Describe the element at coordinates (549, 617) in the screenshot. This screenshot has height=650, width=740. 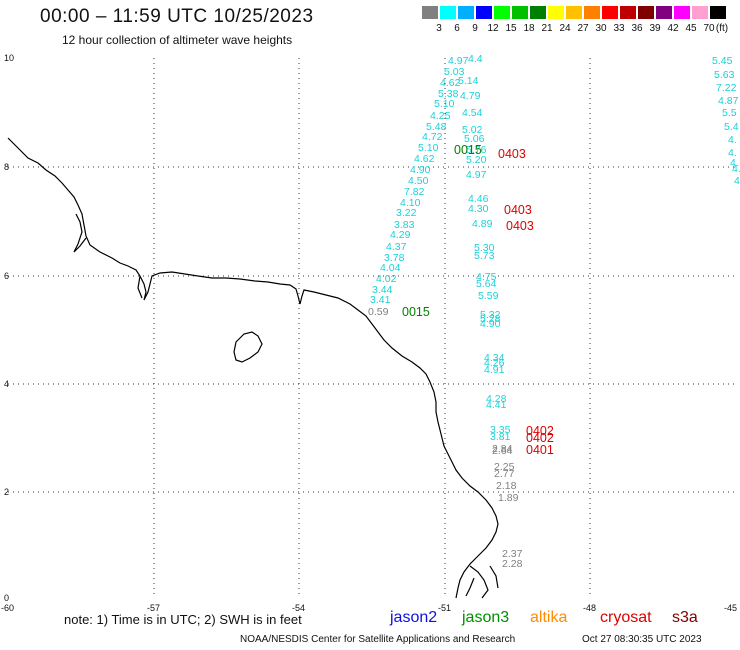
I see `satellite-altika: altika` at that location.